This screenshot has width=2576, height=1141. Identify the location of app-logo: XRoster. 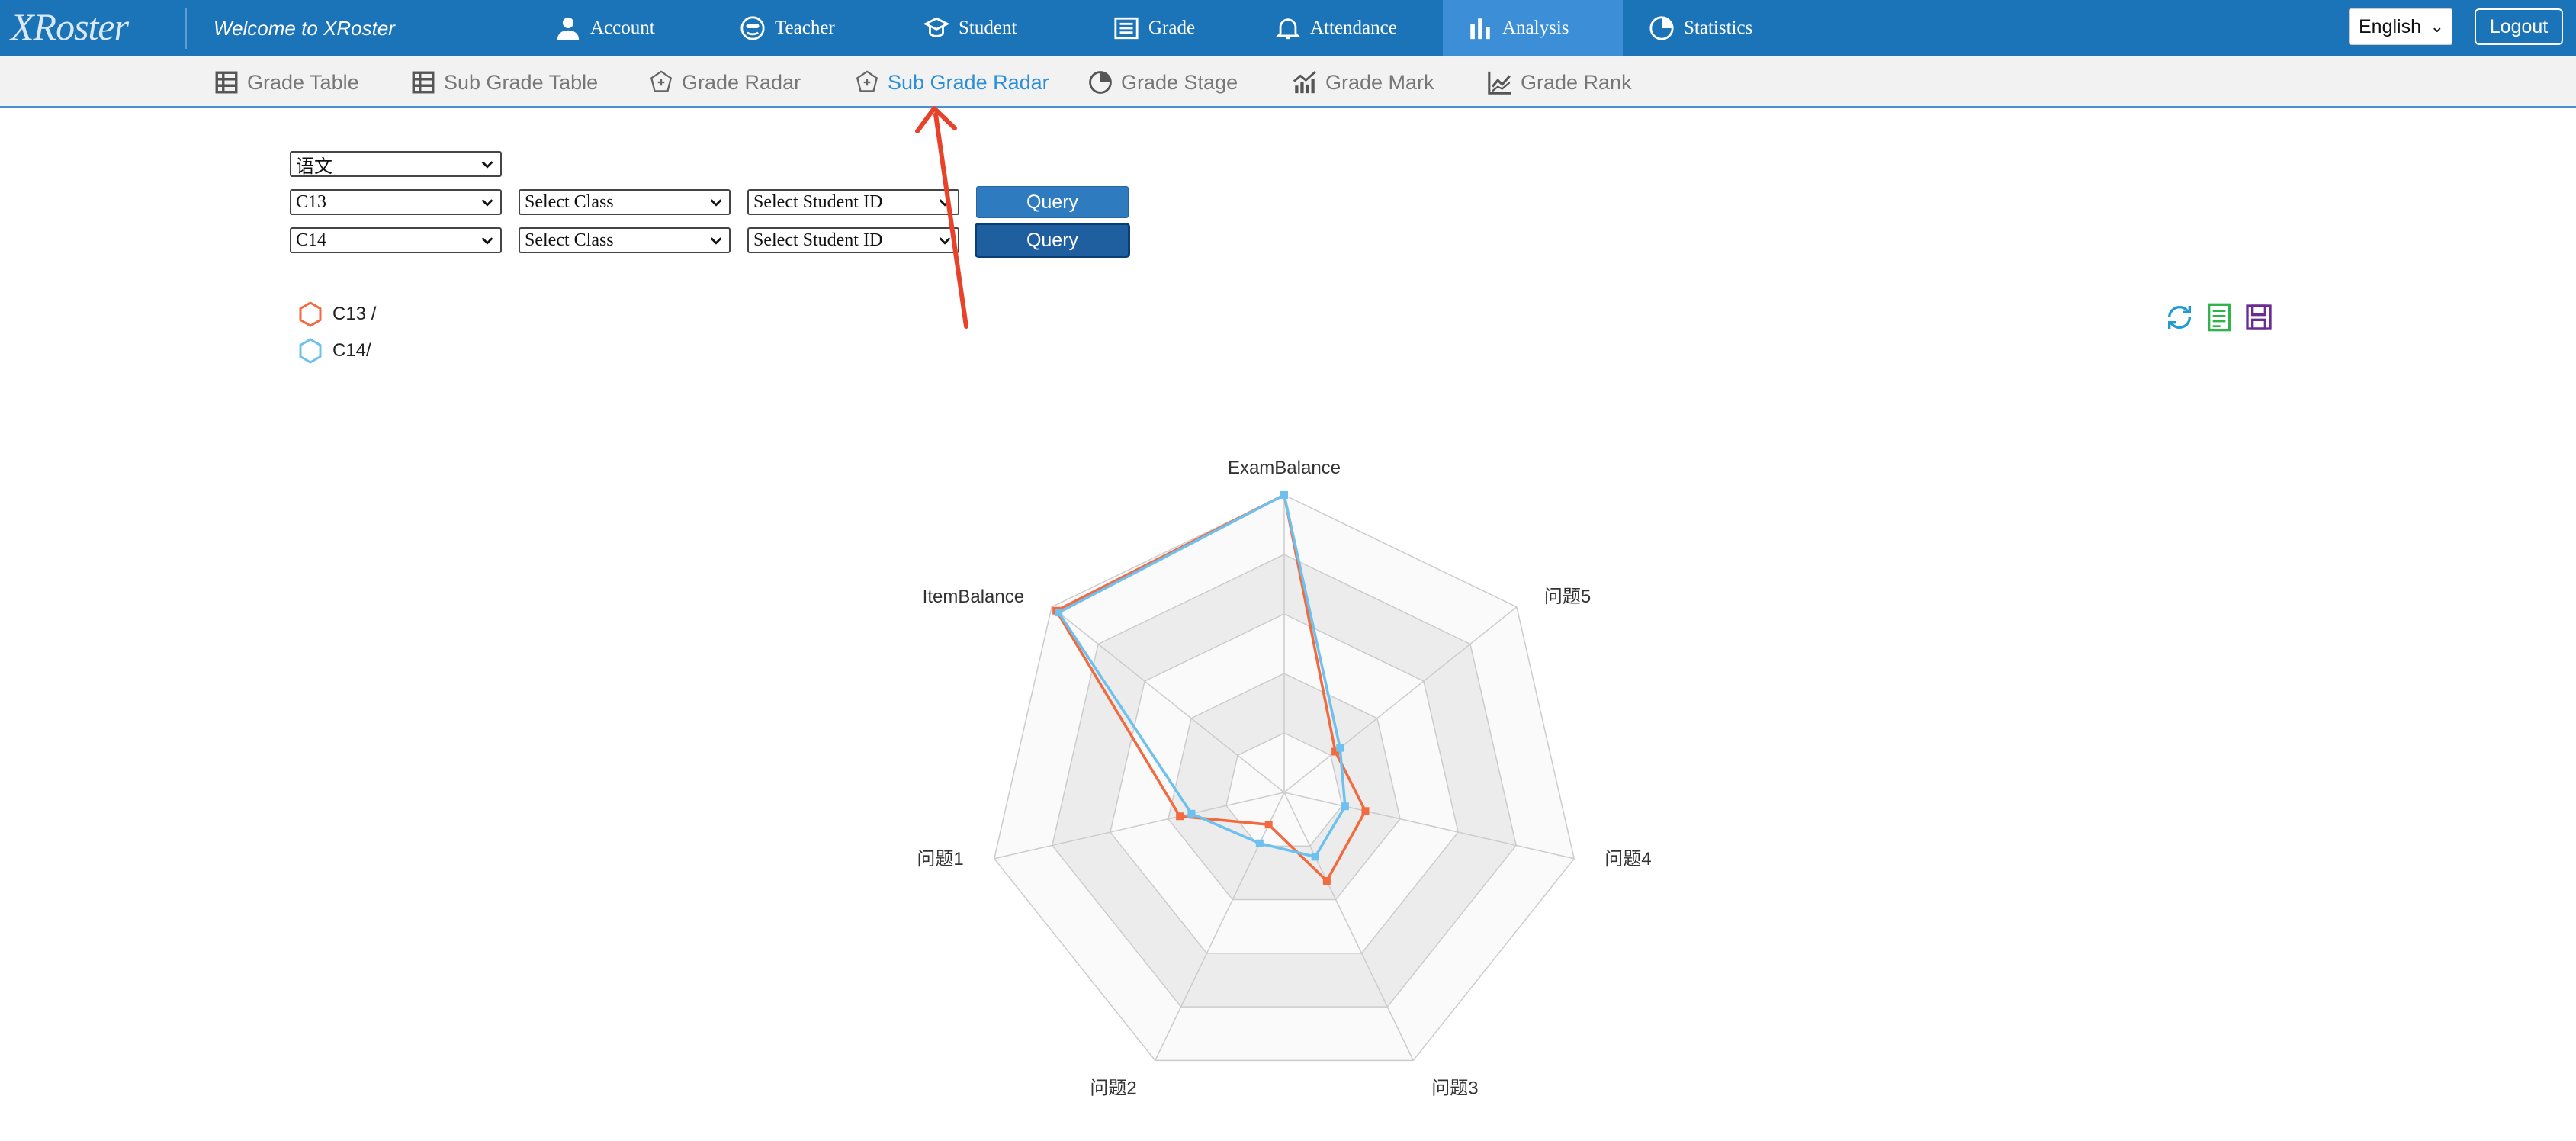
(70, 27).